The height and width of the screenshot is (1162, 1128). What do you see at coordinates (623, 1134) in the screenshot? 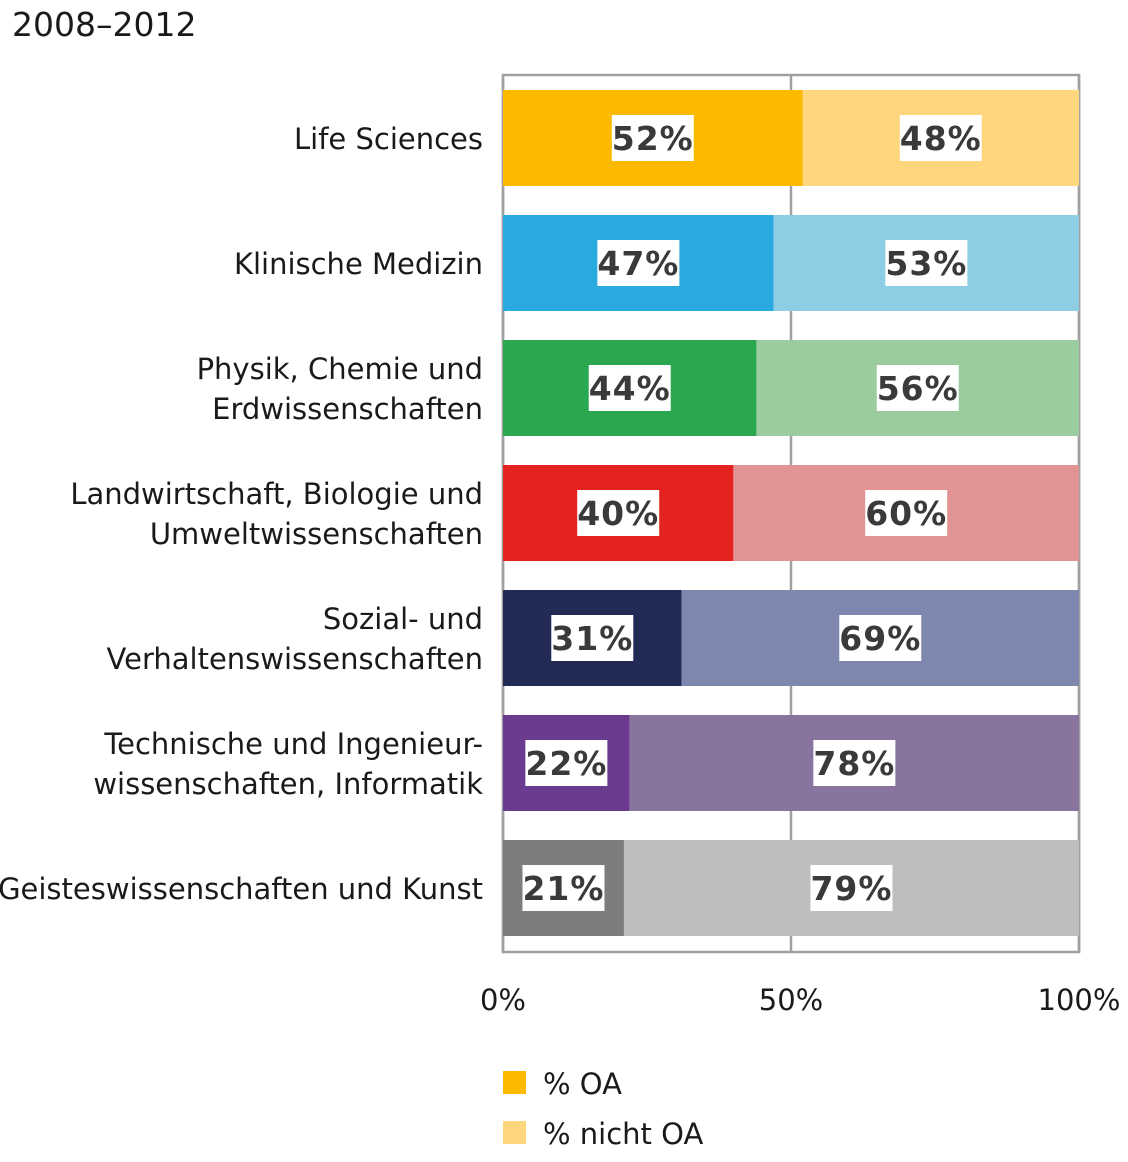
I see `legend-label-1: % nicht OA` at bounding box center [623, 1134].